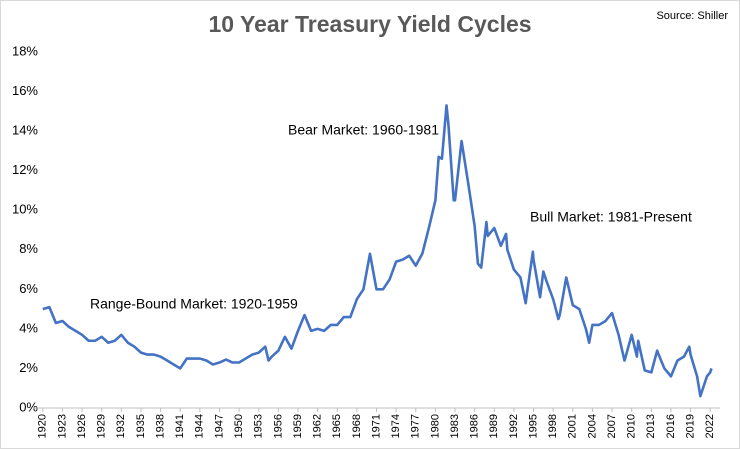 Image resolution: width=740 pixels, height=449 pixels. Describe the element at coordinates (219, 426) in the screenshot. I see `x-tick-label: 1947` at that location.